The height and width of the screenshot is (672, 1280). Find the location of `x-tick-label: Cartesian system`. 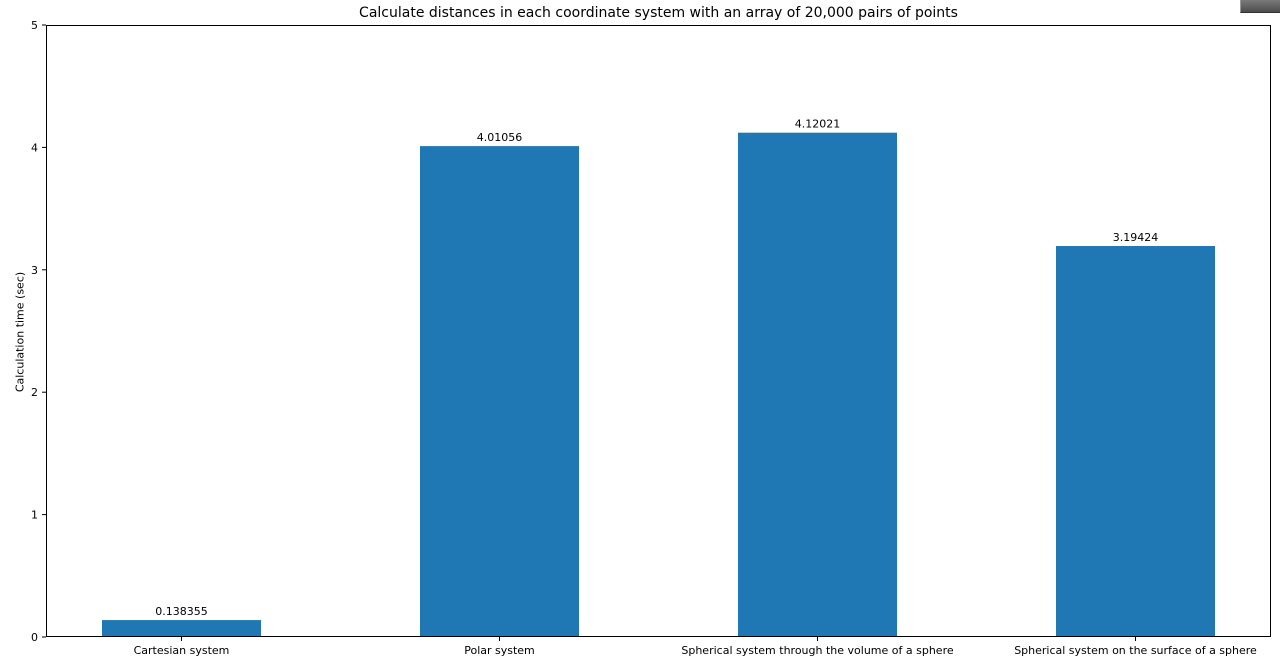

x-tick-label: Cartesian system is located at coordinates (182, 650).